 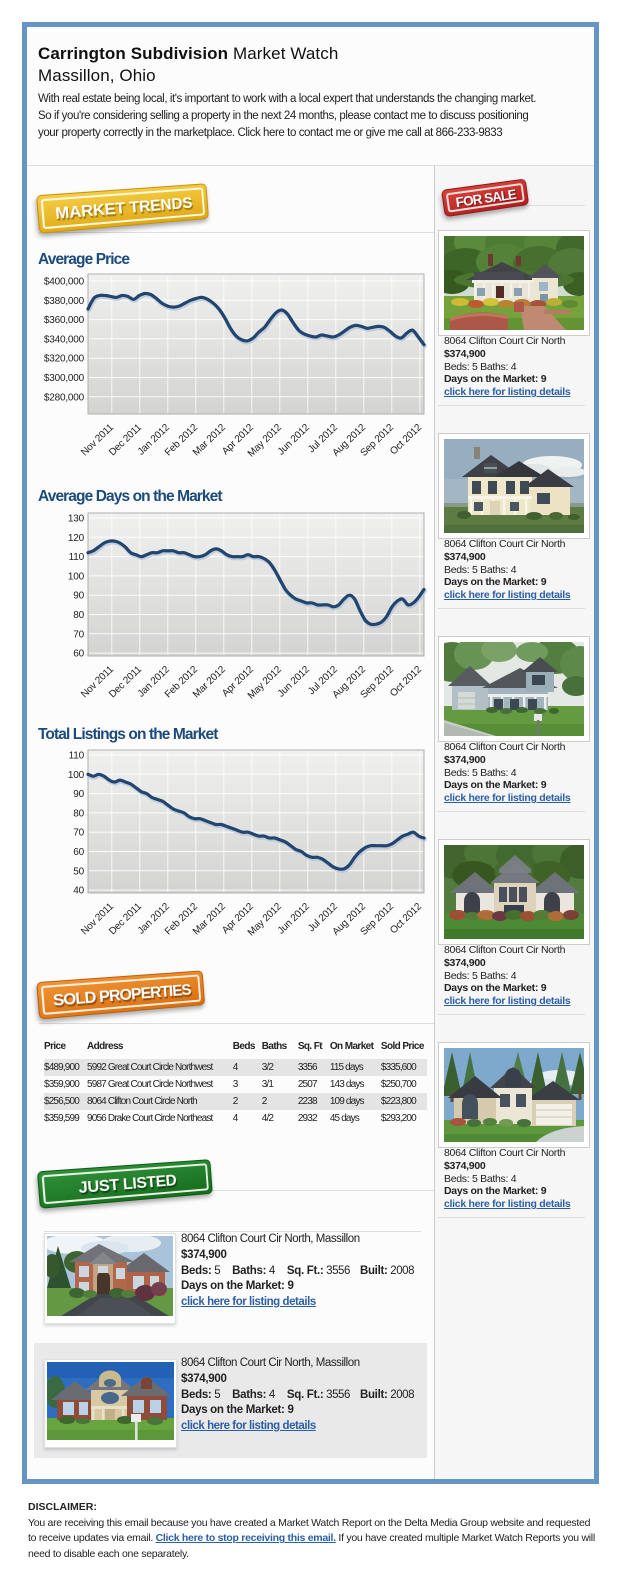 I want to click on svg-text: $340,000, so click(x=64, y=339).